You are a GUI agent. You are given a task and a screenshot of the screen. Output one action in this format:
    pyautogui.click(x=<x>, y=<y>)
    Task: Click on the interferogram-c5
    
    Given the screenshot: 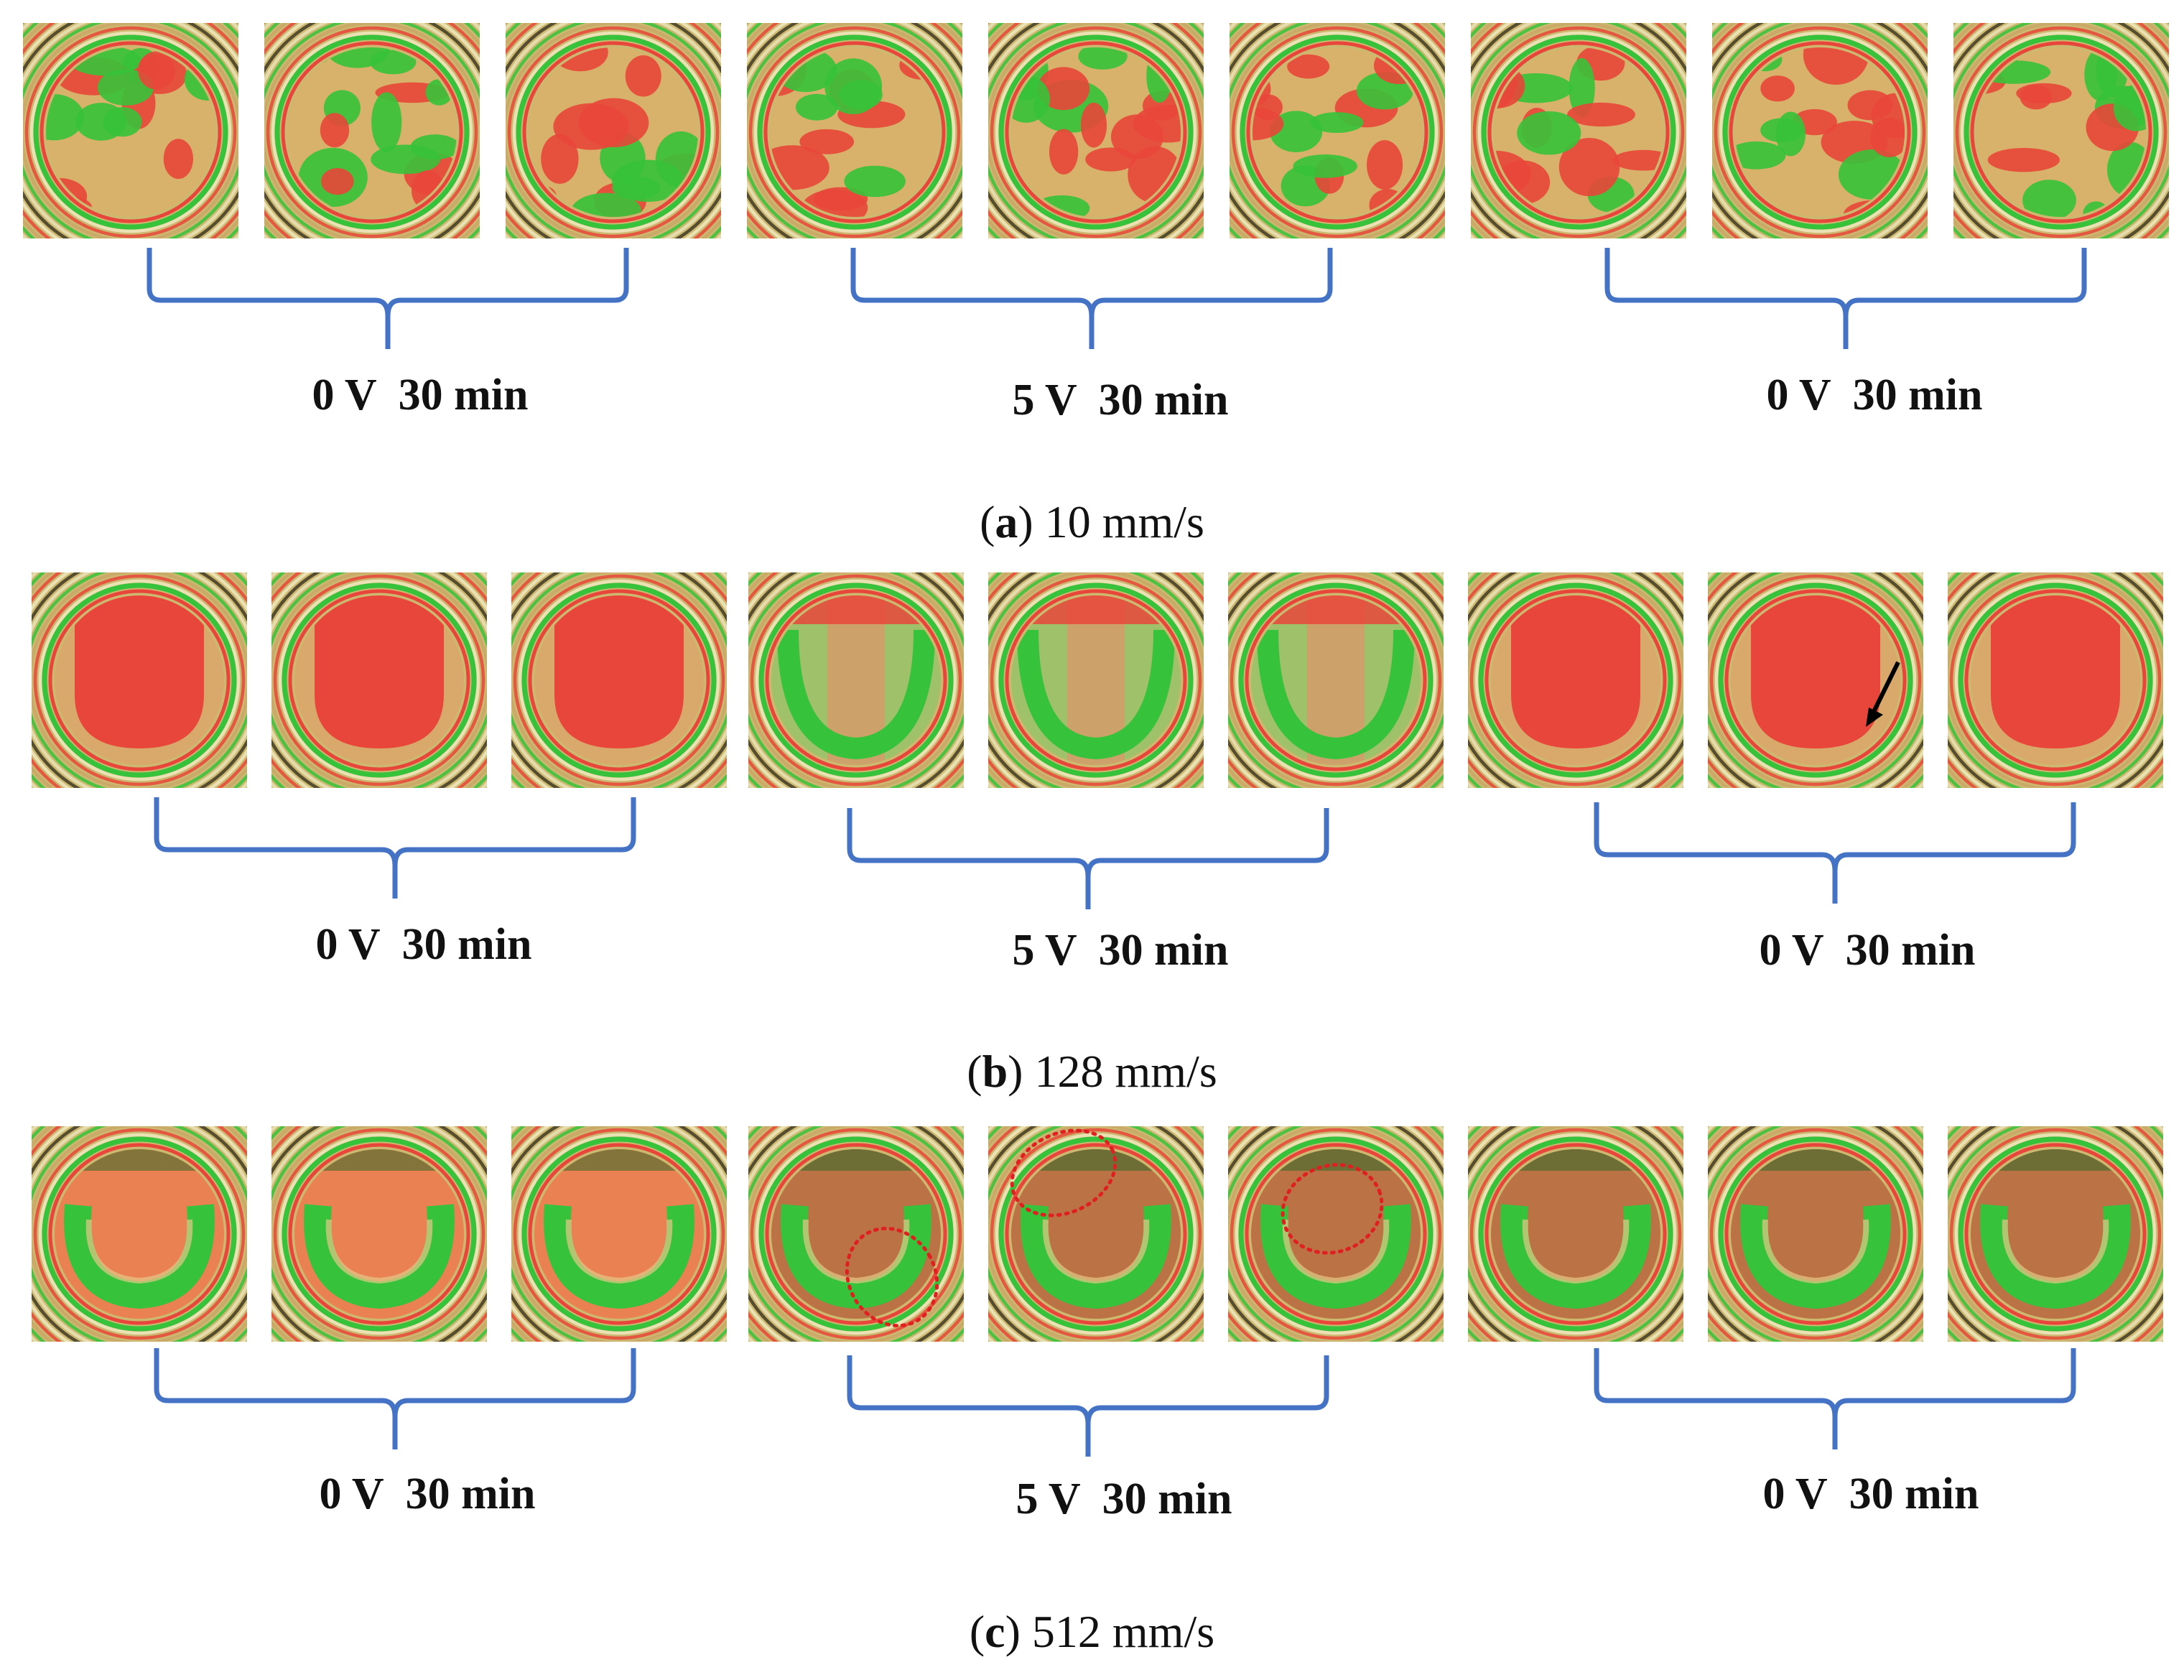 What is the action you would take?
    pyautogui.click(x=1096, y=1234)
    